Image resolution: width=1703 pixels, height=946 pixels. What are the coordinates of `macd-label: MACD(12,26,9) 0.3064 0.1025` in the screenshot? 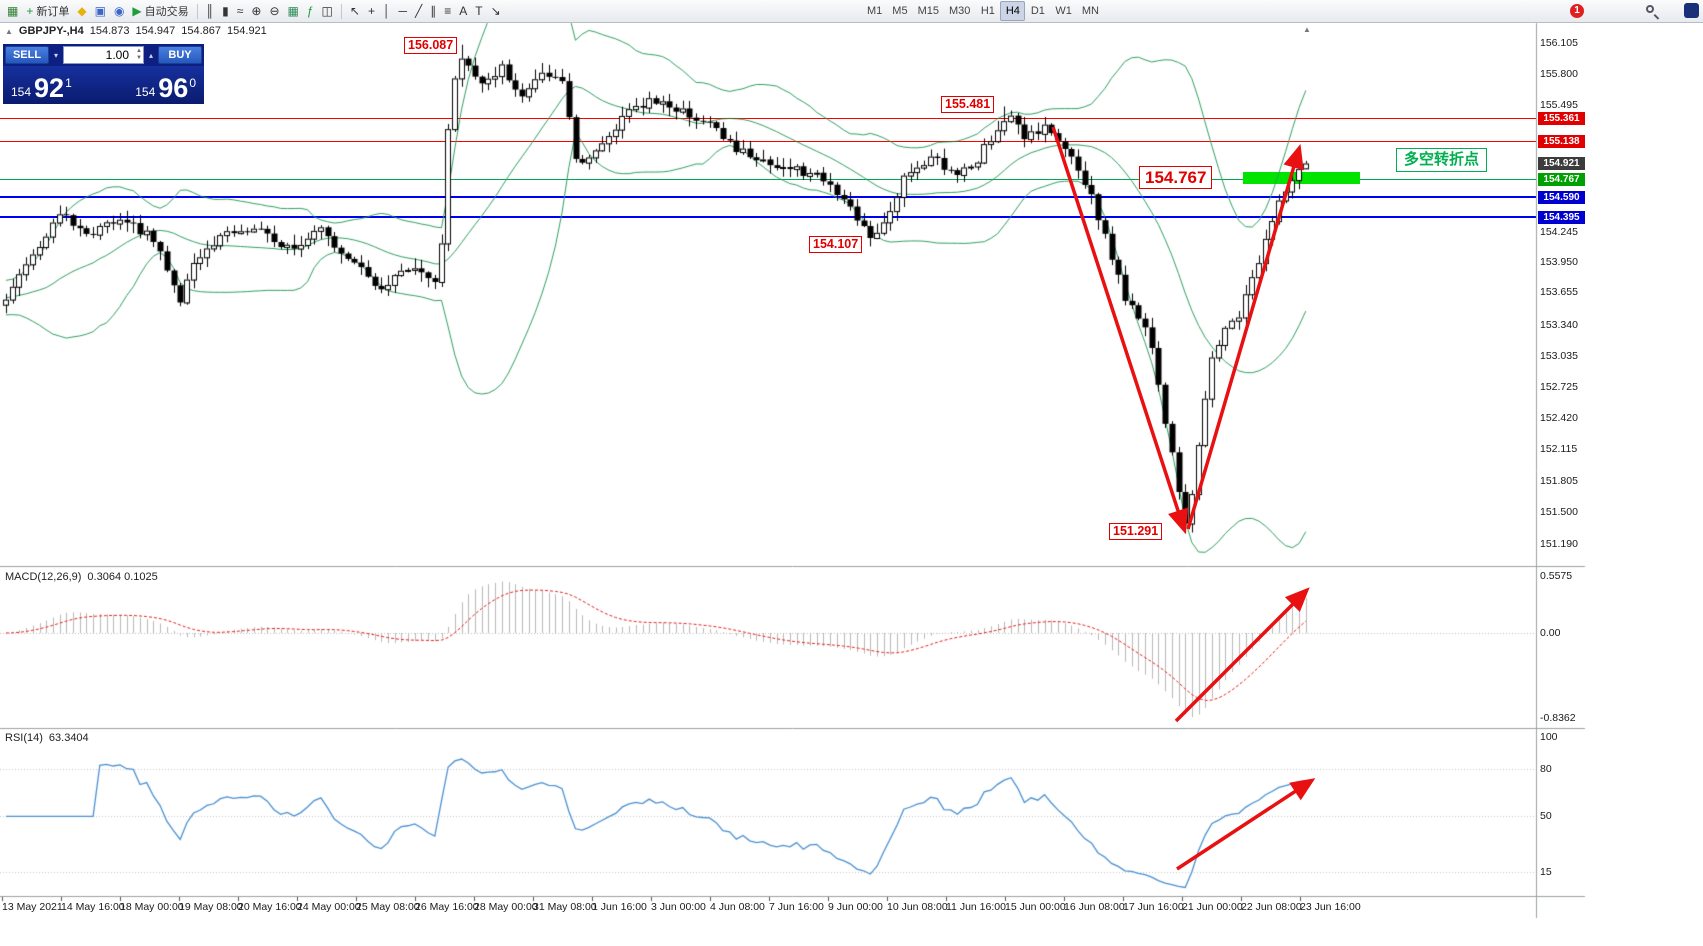 It's located at (81, 577).